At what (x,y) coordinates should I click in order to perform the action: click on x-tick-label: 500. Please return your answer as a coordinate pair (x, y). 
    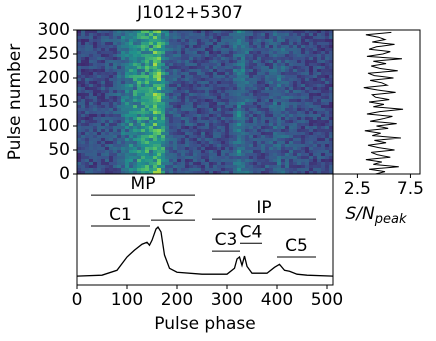
    Looking at the image, I should click on (327, 300).